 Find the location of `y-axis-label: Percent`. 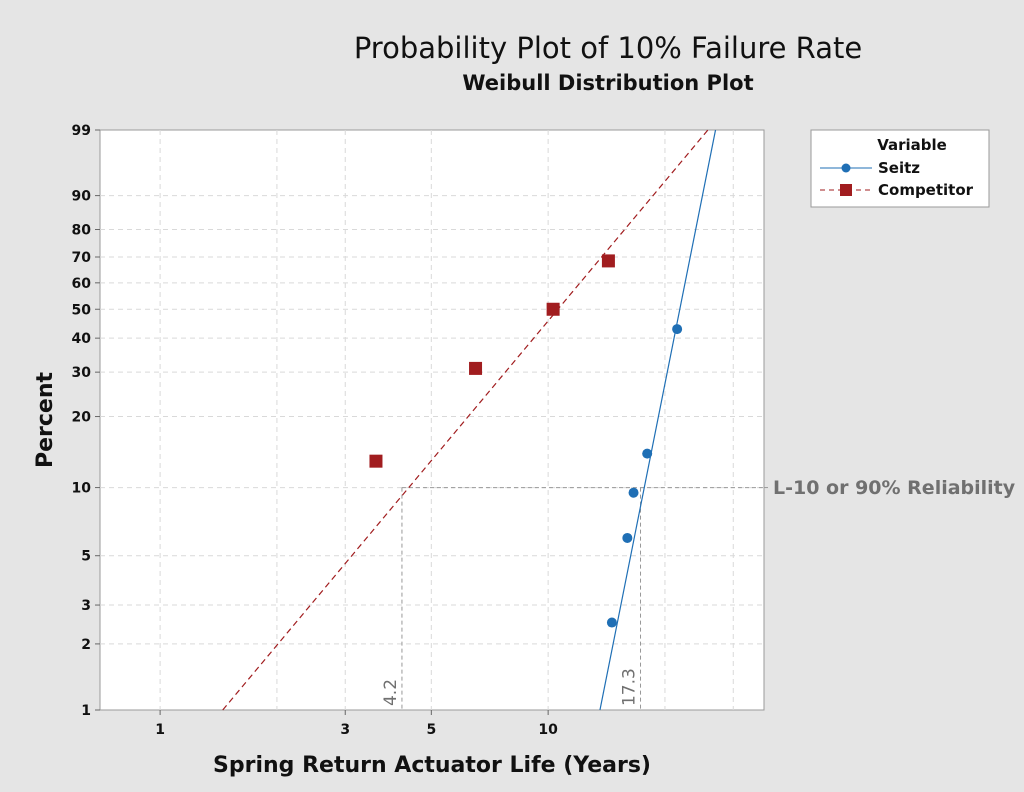

y-axis-label: Percent is located at coordinates (45, 420).